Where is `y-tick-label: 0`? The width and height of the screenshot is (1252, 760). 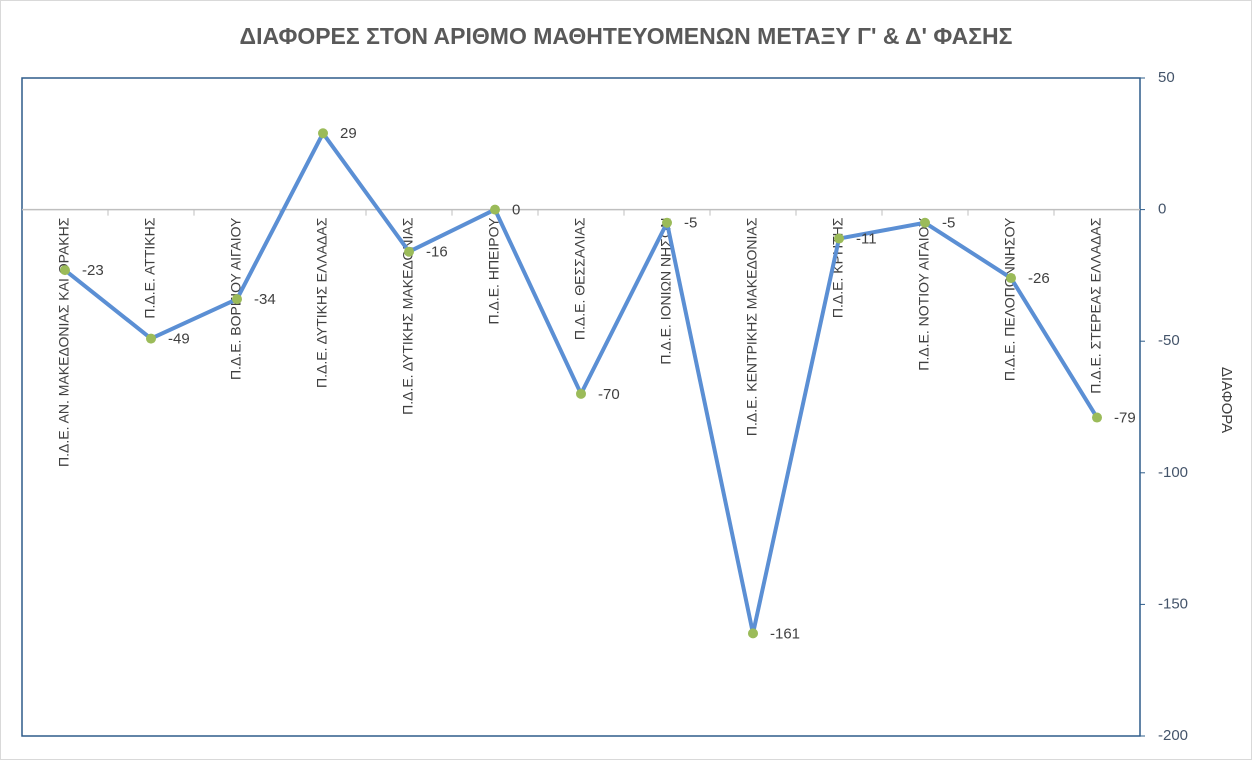 y-tick-label: 0 is located at coordinates (1162, 209).